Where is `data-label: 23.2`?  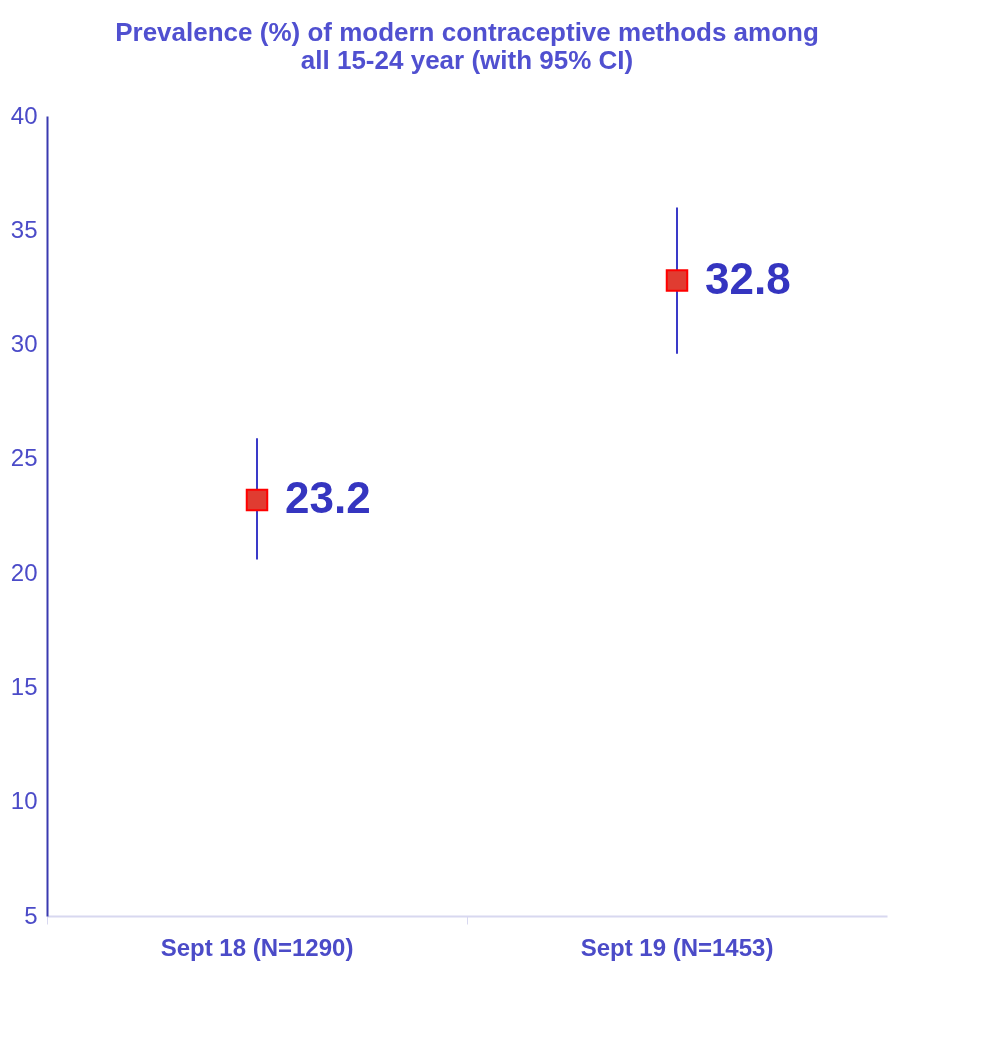
data-label: 23.2 is located at coordinates (328, 497).